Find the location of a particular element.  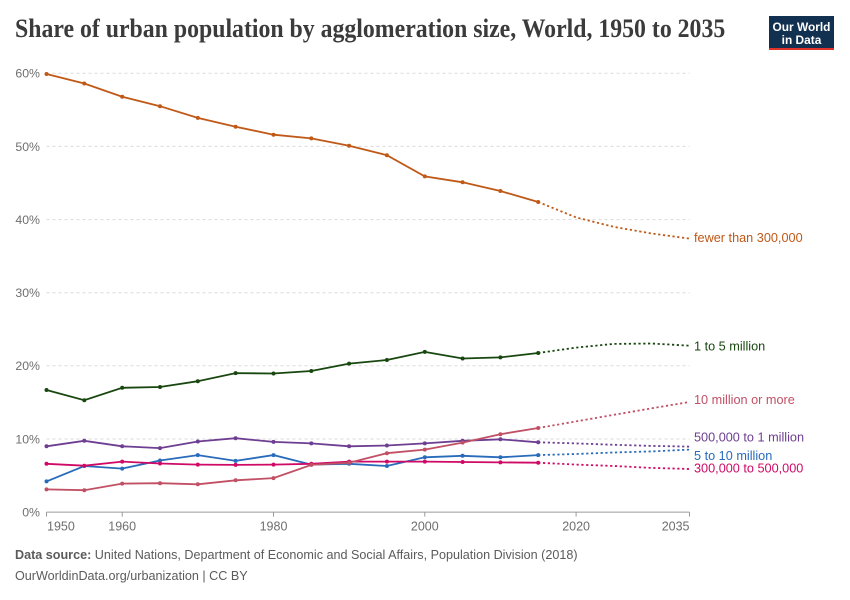

svg-text: 2000 is located at coordinates (425, 527).